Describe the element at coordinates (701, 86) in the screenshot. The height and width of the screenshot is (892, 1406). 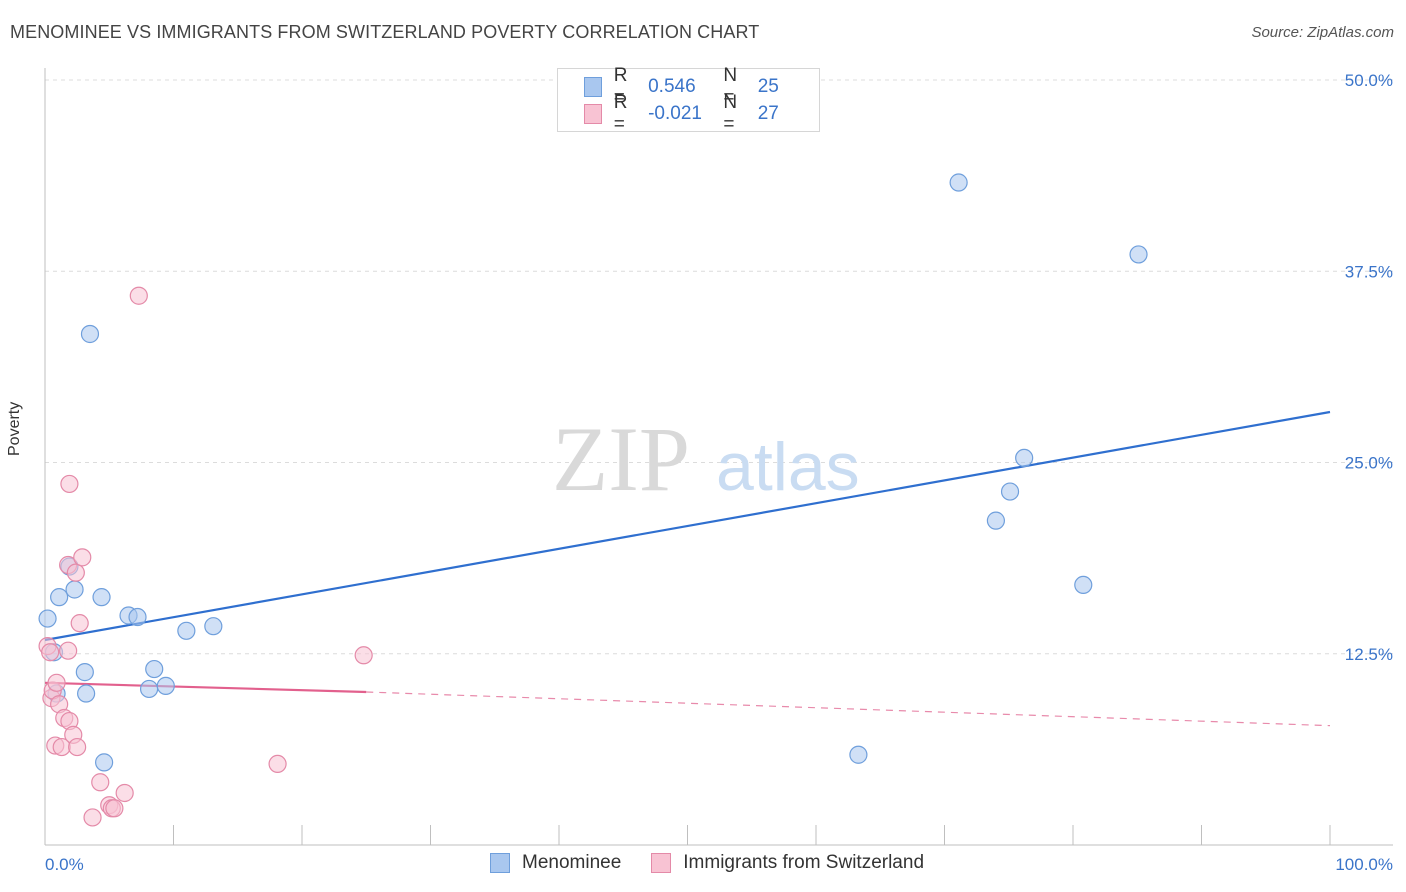
I see `legend-row-menominee: R = 0.546 N = 25` at that location.